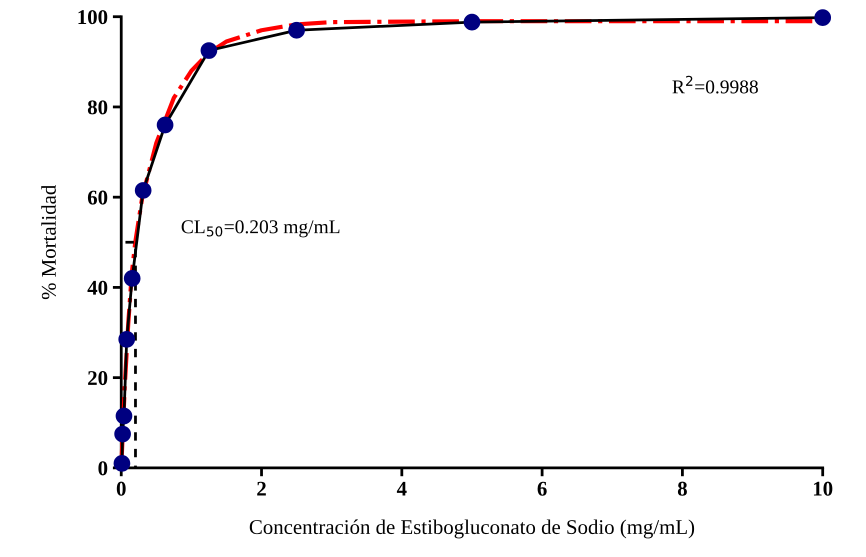  I want to click on annotation: R$^{2}$=0.9988, so click(715, 85).